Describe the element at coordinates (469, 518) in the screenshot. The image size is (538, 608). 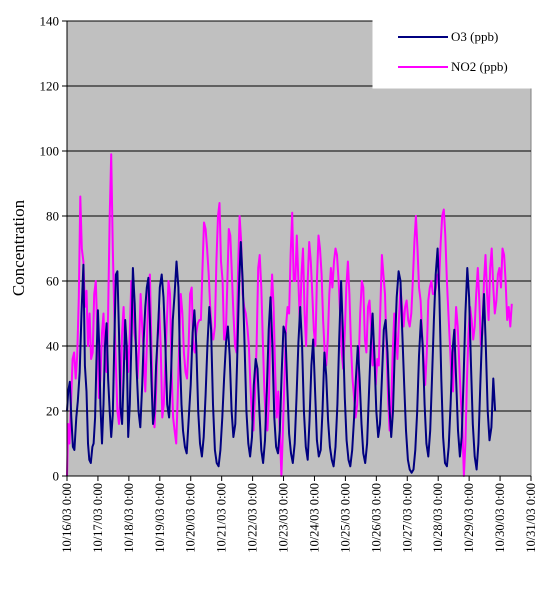
I see `x-tick-label-13: 10/29/03 0:00` at that location.